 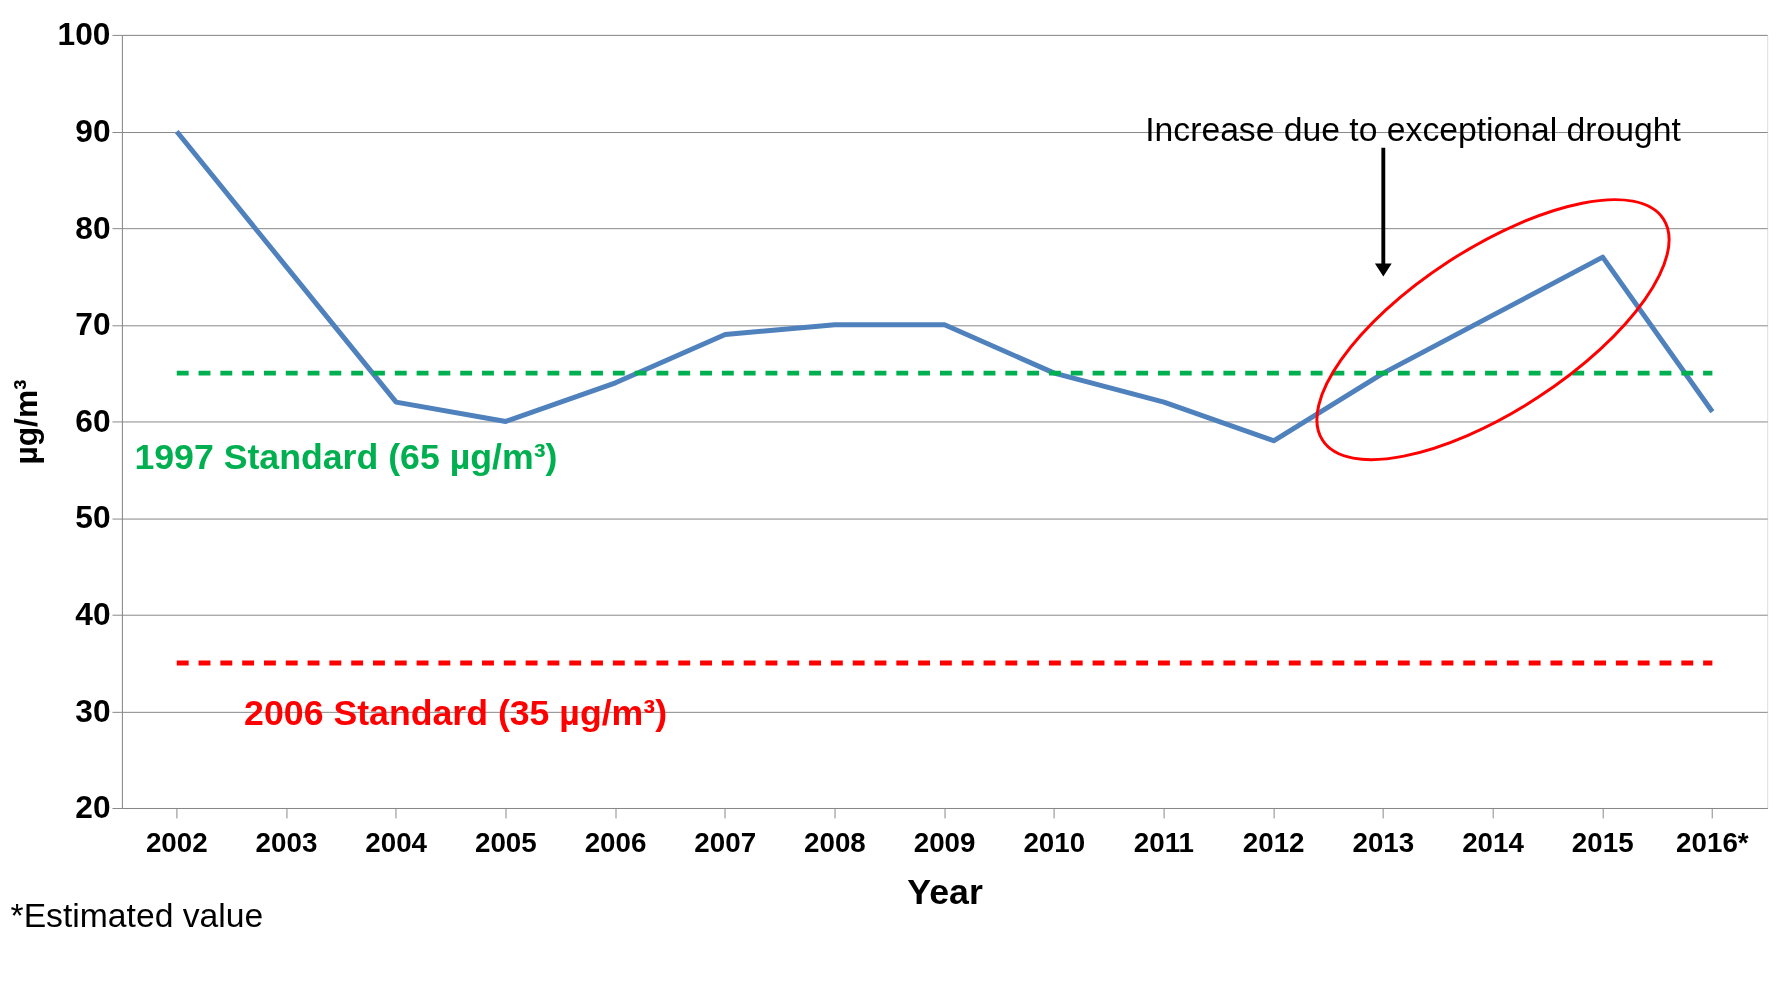 What do you see at coordinates (346, 457) in the screenshot?
I see `ref-line-label: 1997 Standard (65 µg/m³)` at bounding box center [346, 457].